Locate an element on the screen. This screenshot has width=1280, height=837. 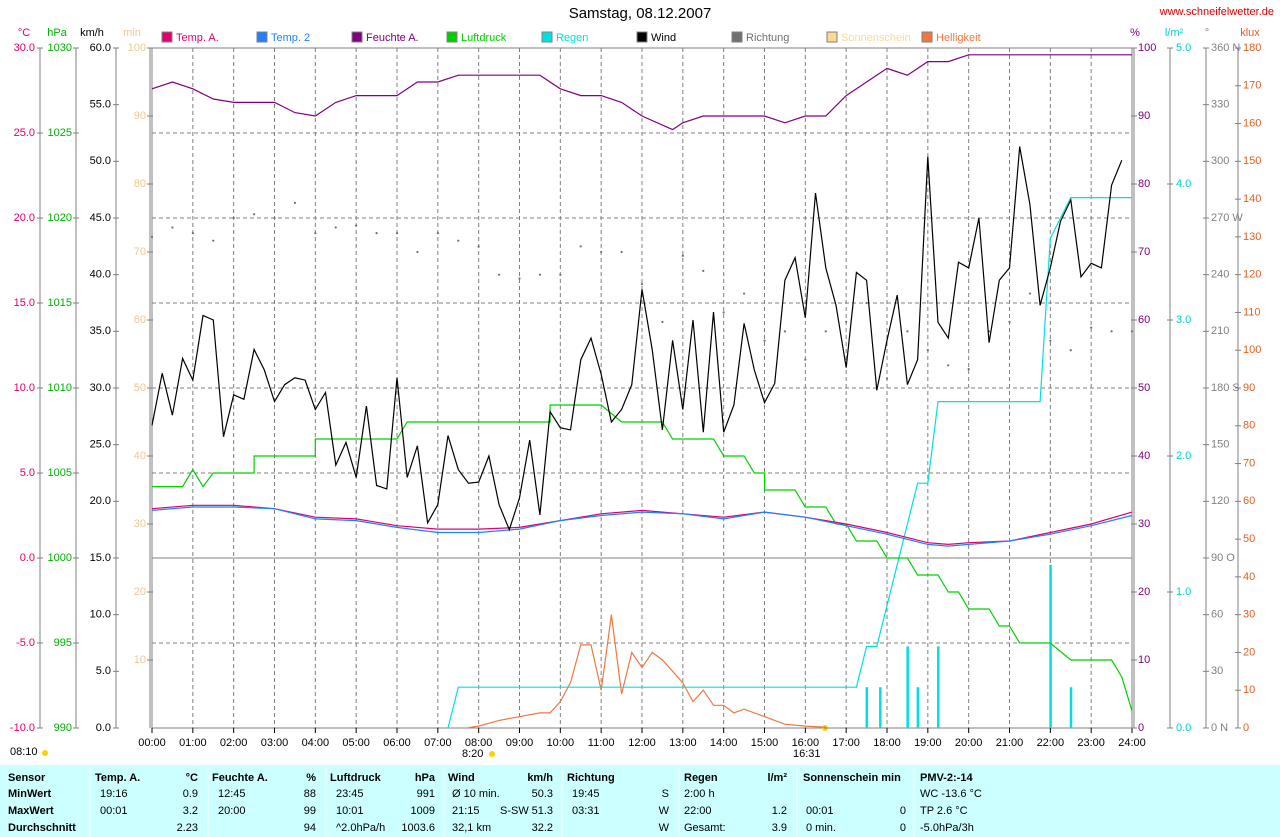
axis-unit: klux is located at coordinates (1250, 33).